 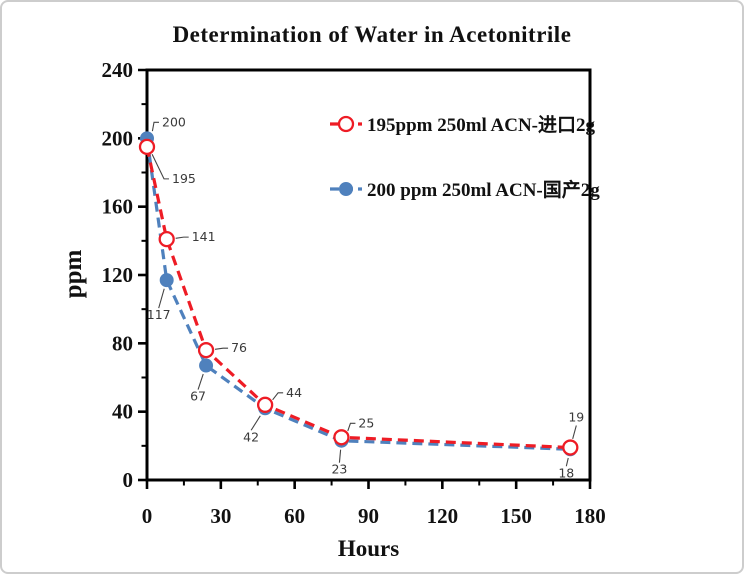 I want to click on point-label: 23, so click(x=339, y=469).